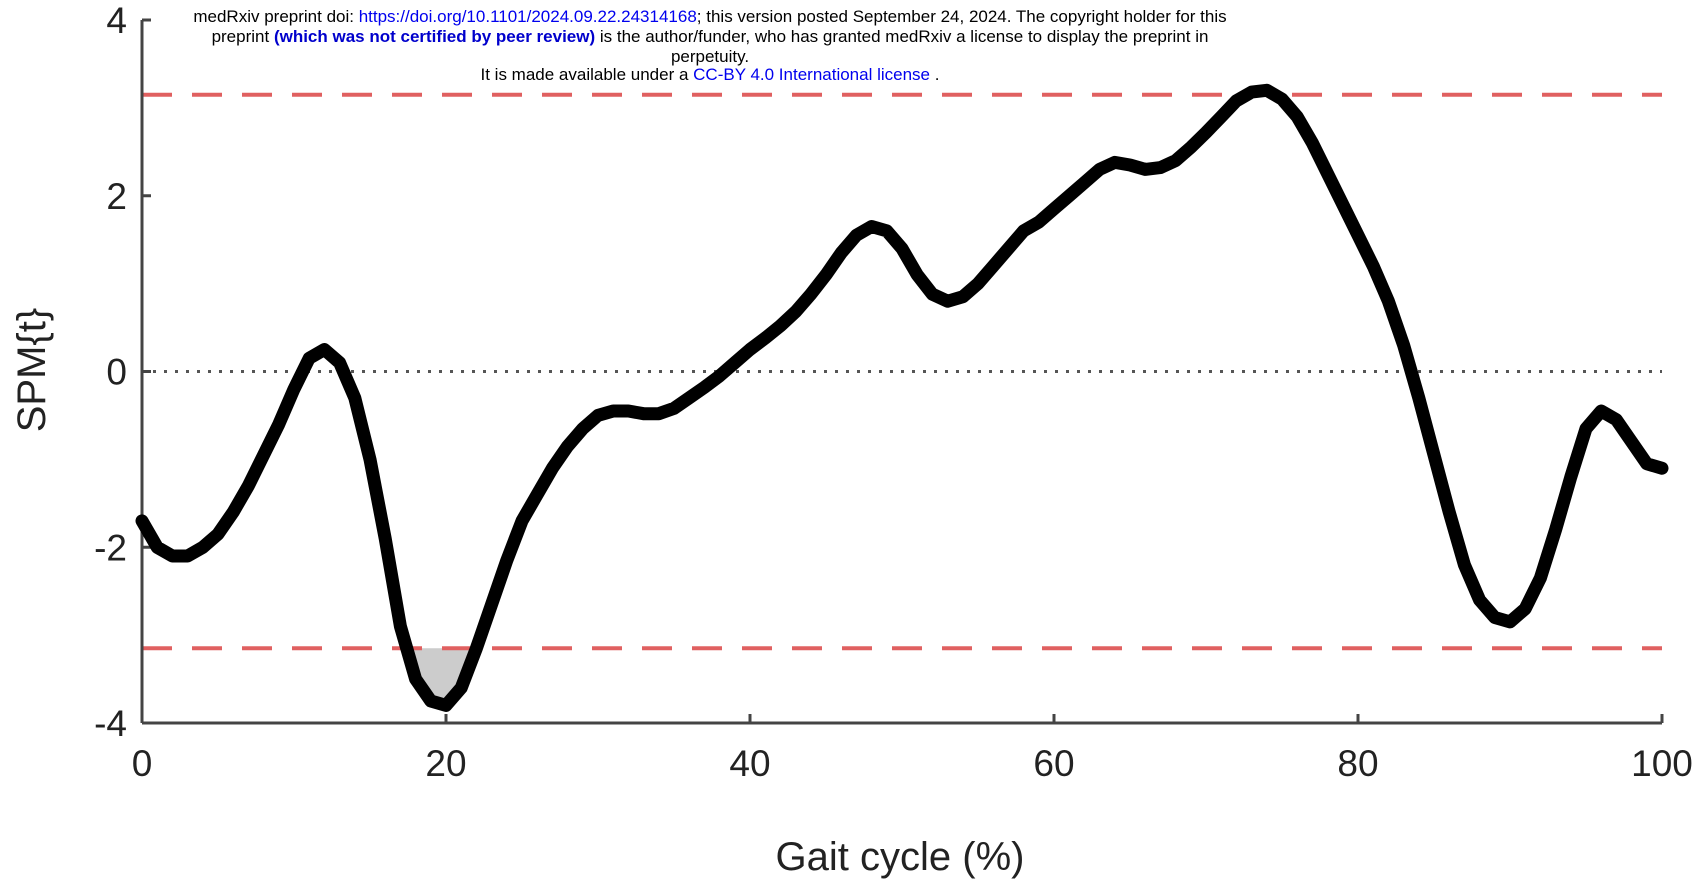 This screenshot has height=883, width=1704. What do you see at coordinates (935, 74) in the screenshot?
I see `notice-line4-suffix: .` at bounding box center [935, 74].